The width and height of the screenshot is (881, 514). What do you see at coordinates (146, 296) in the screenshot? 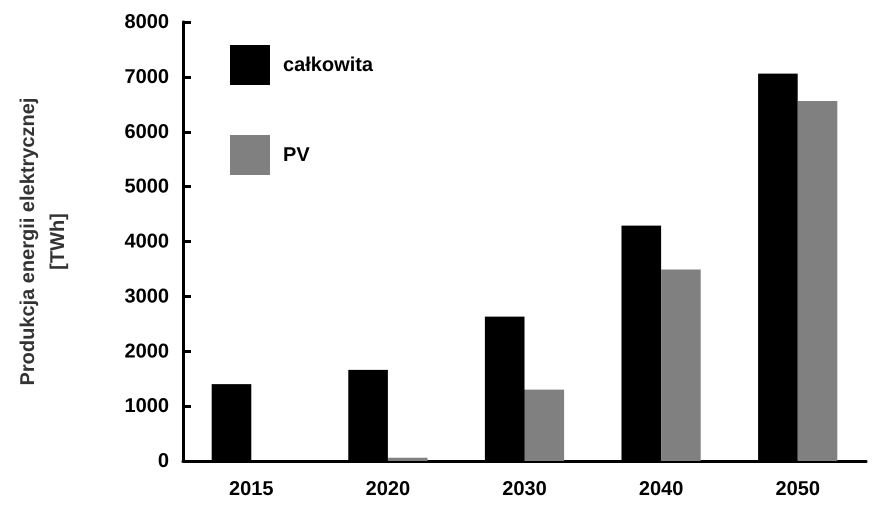
I see `y-tick-label: 3000` at bounding box center [146, 296].